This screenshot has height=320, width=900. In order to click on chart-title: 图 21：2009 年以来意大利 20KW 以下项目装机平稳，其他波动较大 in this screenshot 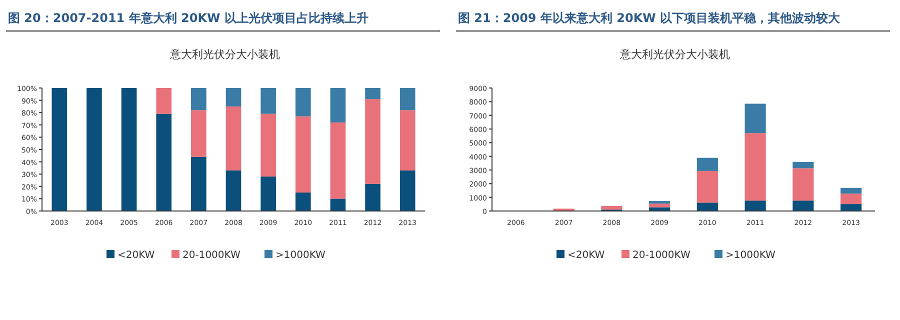, I will do `click(650, 18)`.